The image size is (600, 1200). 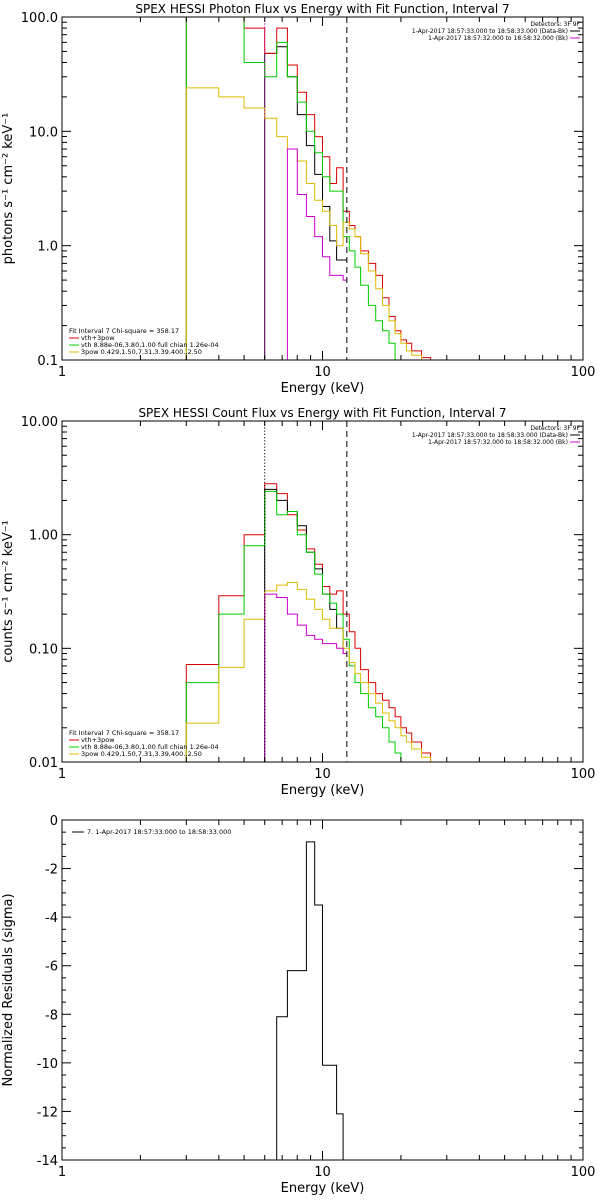 What do you see at coordinates (8, 989) in the screenshot?
I see `y-axis-label: Normalized Residuals (sigma)` at bounding box center [8, 989].